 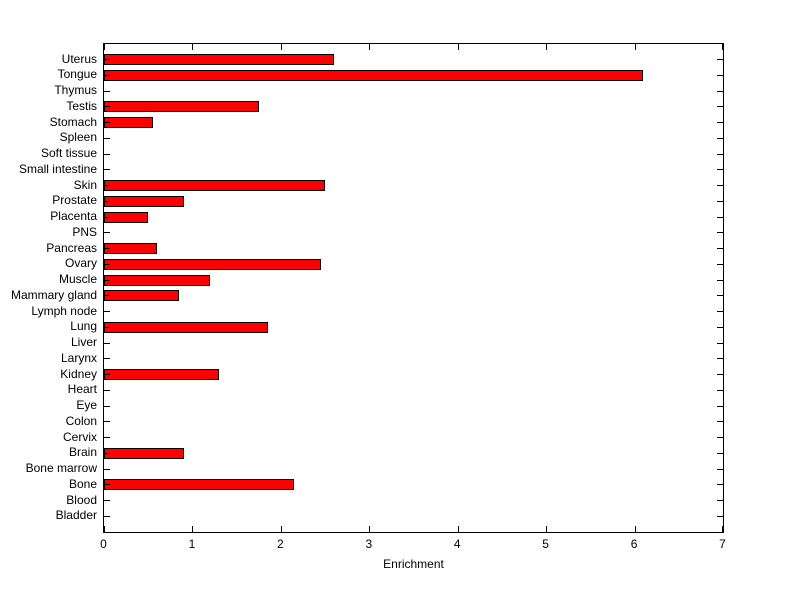 I want to click on y-tick-right-tongue, so click(x=720, y=75).